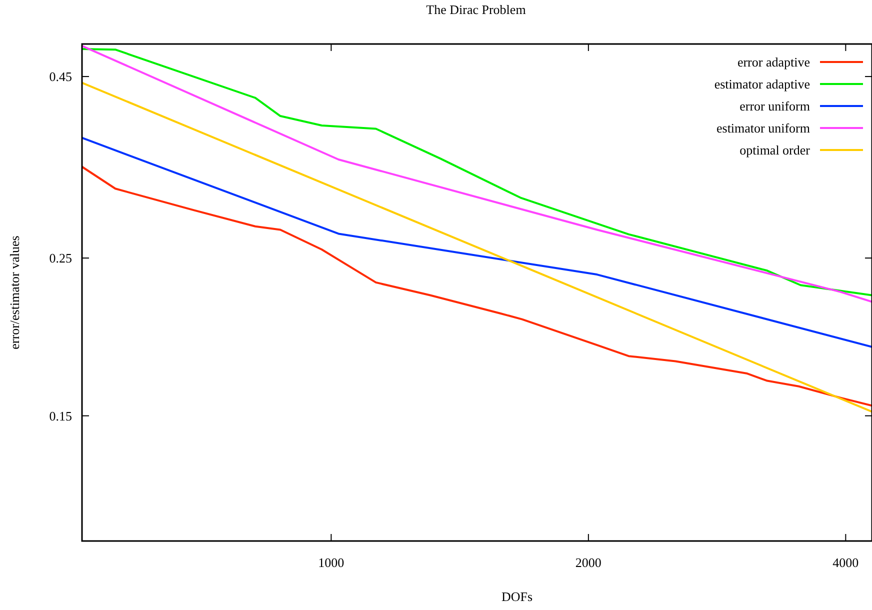 The width and height of the screenshot is (872, 610). I want to click on legend-label: error uniform, so click(775, 106).